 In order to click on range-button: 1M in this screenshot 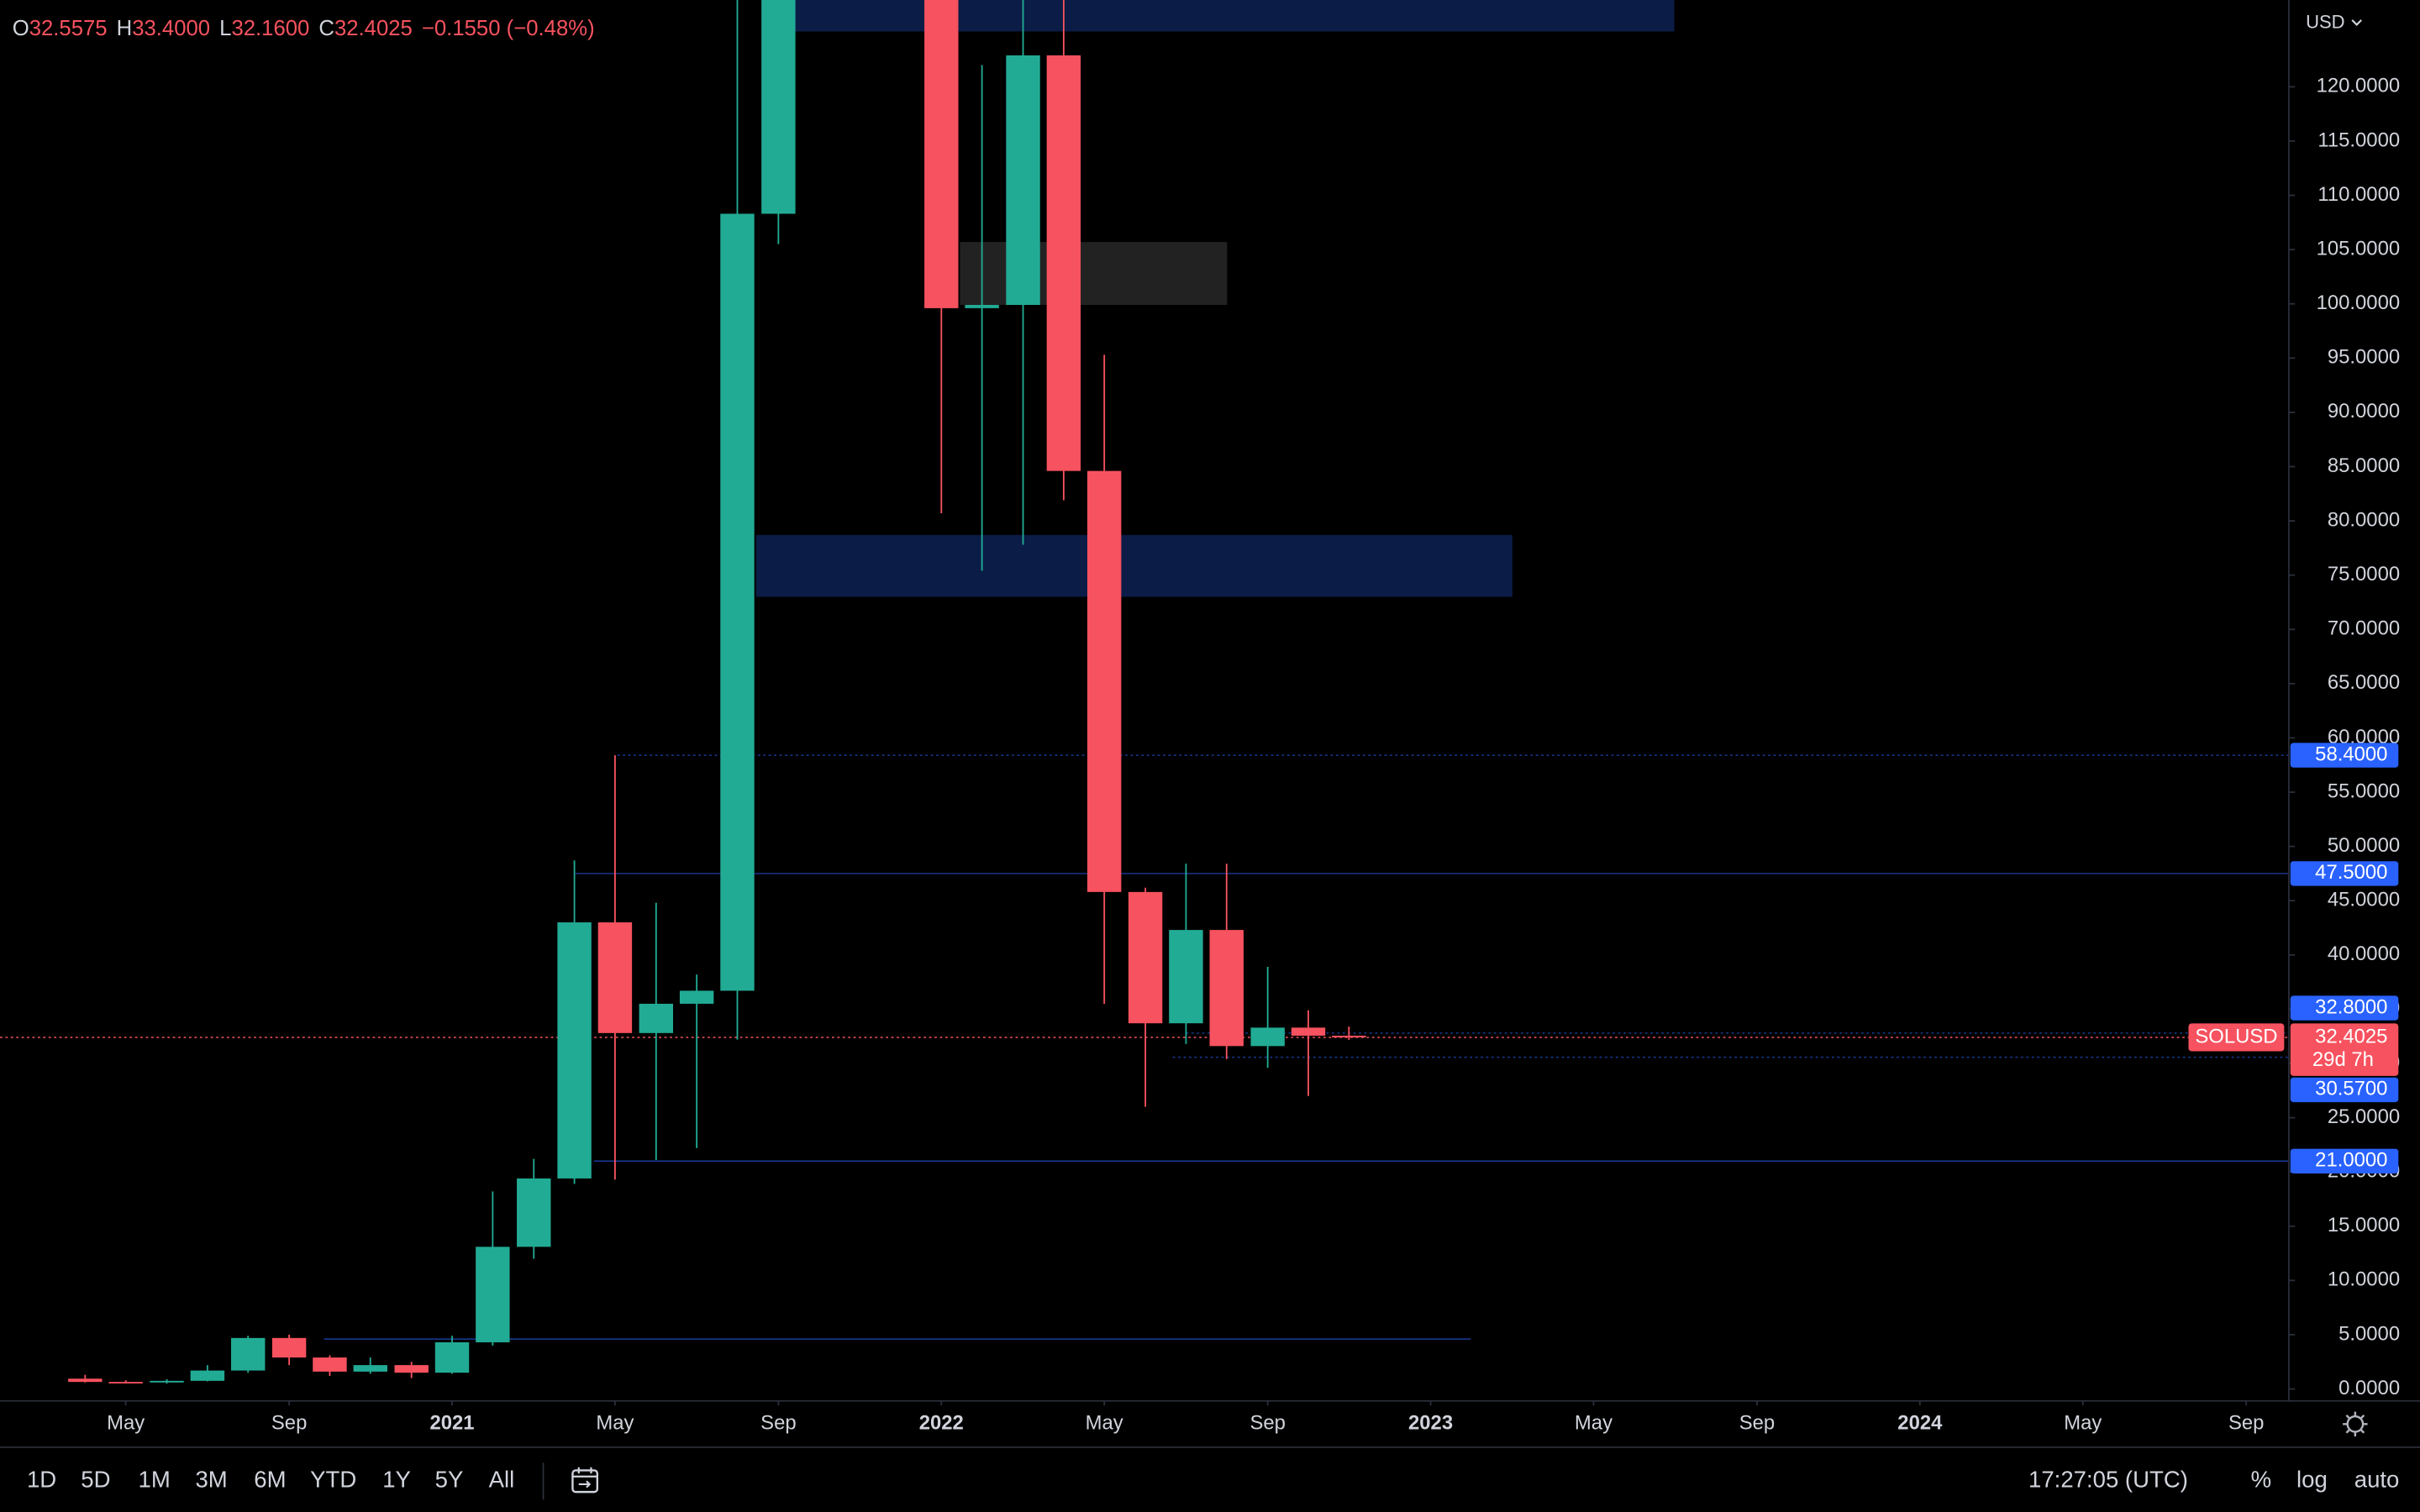, I will do `click(155, 1480)`.